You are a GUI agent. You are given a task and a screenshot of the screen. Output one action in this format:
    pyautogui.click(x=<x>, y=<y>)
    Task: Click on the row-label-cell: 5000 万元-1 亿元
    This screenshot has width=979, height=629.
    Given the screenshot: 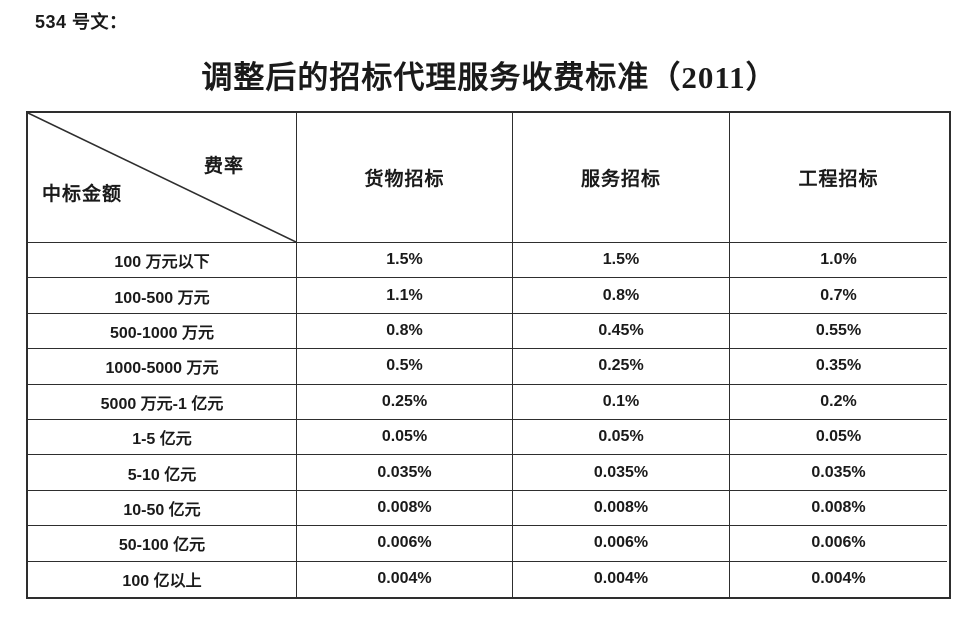 What is the action you would take?
    pyautogui.click(x=162, y=402)
    